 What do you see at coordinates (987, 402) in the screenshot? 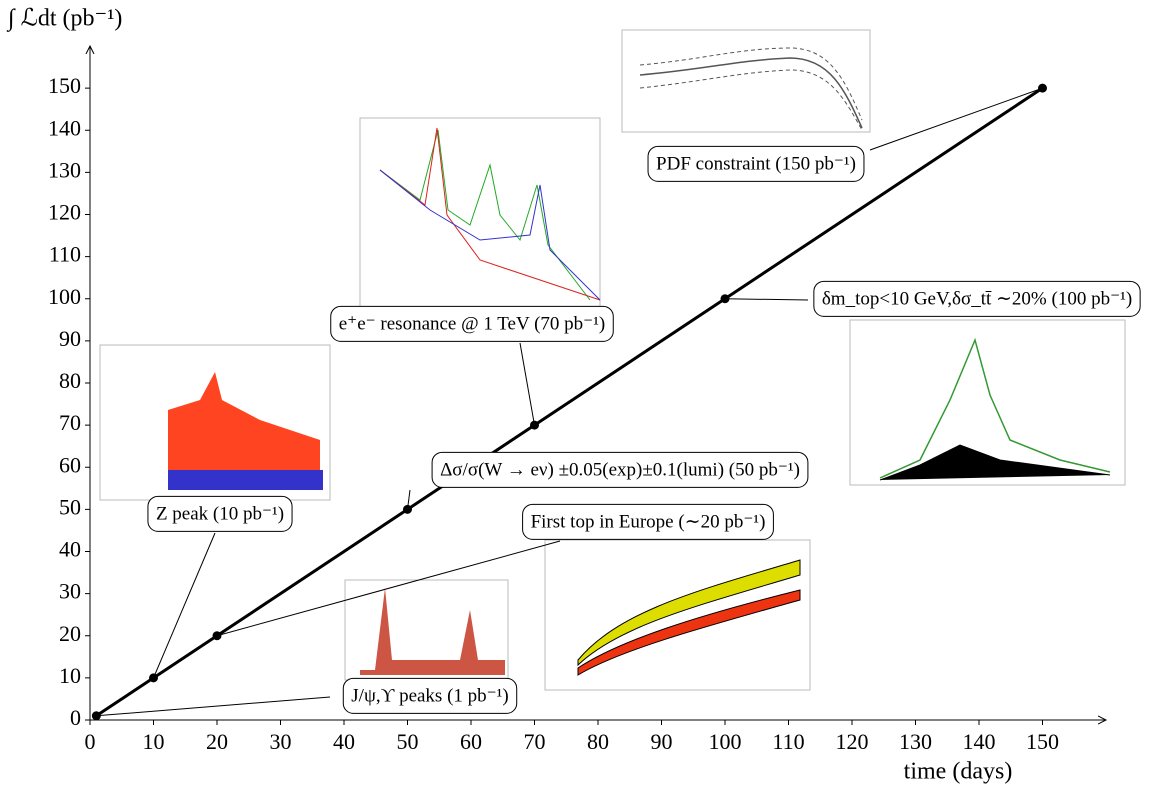
I see `inset-top-mass` at bounding box center [987, 402].